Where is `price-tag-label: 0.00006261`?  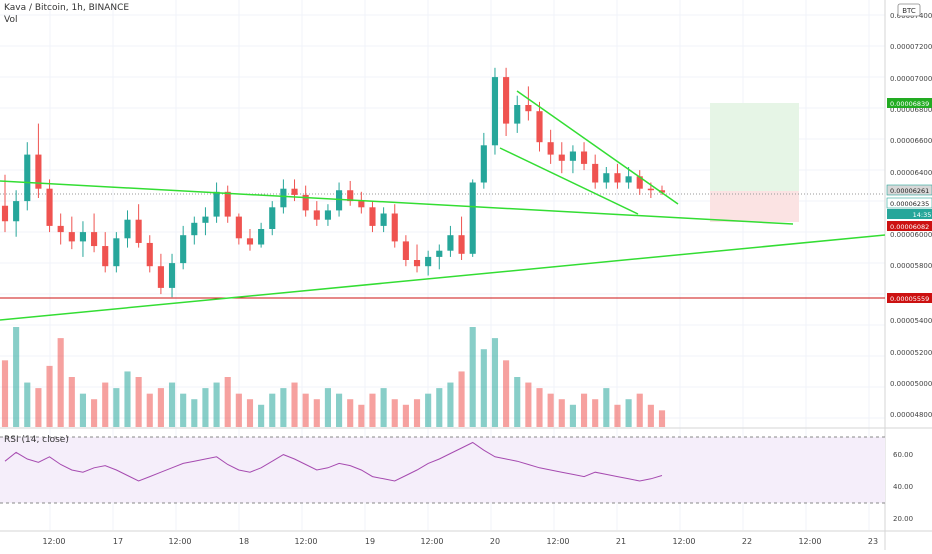
price-tag-label: 0.00006261 is located at coordinates (909, 191).